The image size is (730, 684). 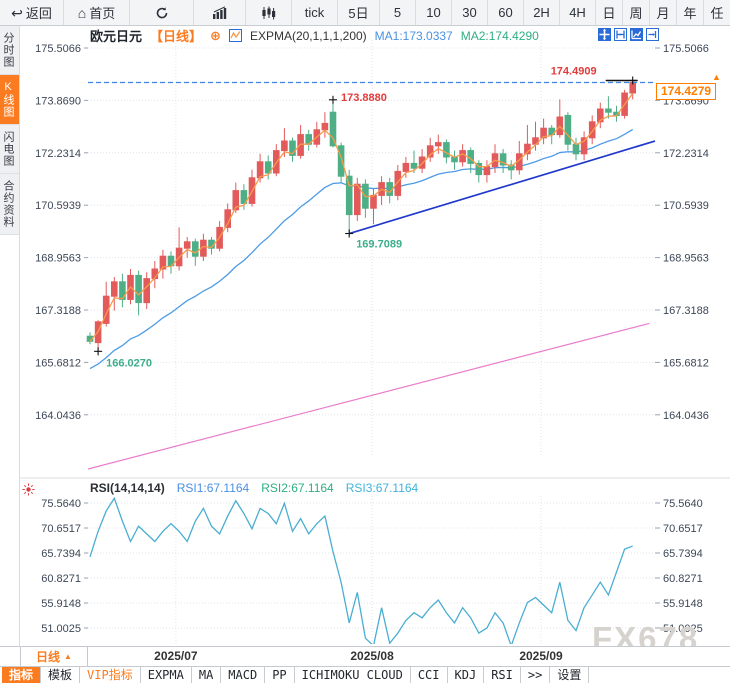 I want to click on toolbar-period-2H: 2H, so click(x=542, y=12).